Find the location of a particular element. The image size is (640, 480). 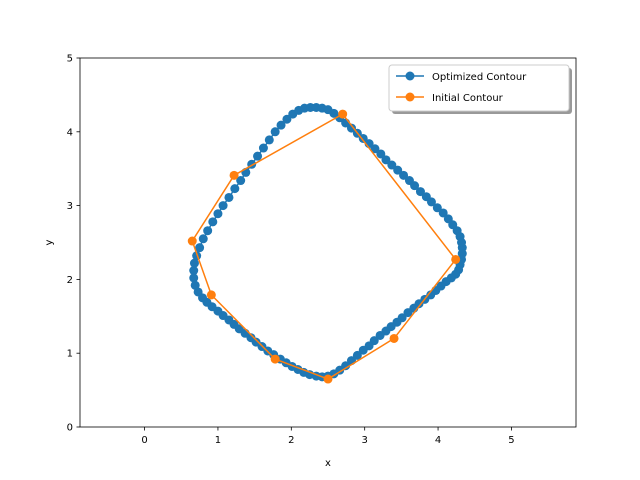

x-tick-label-0: 0 is located at coordinates (144, 440).